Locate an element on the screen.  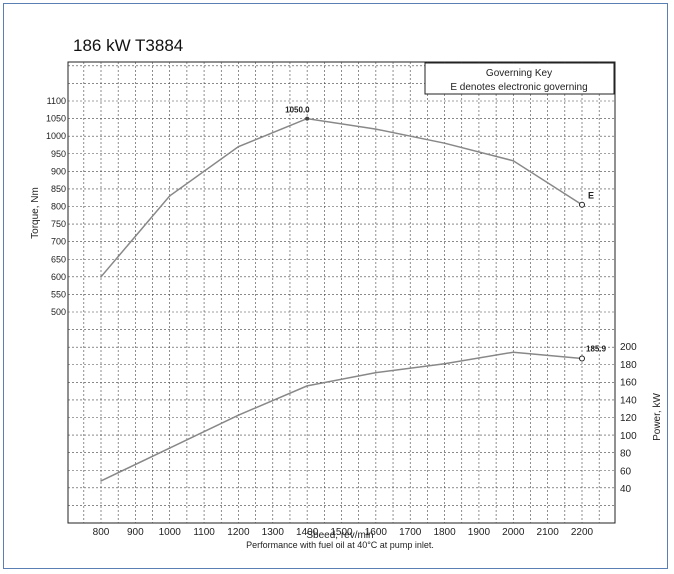
x-tick-label: 1200 is located at coordinates (238, 532).